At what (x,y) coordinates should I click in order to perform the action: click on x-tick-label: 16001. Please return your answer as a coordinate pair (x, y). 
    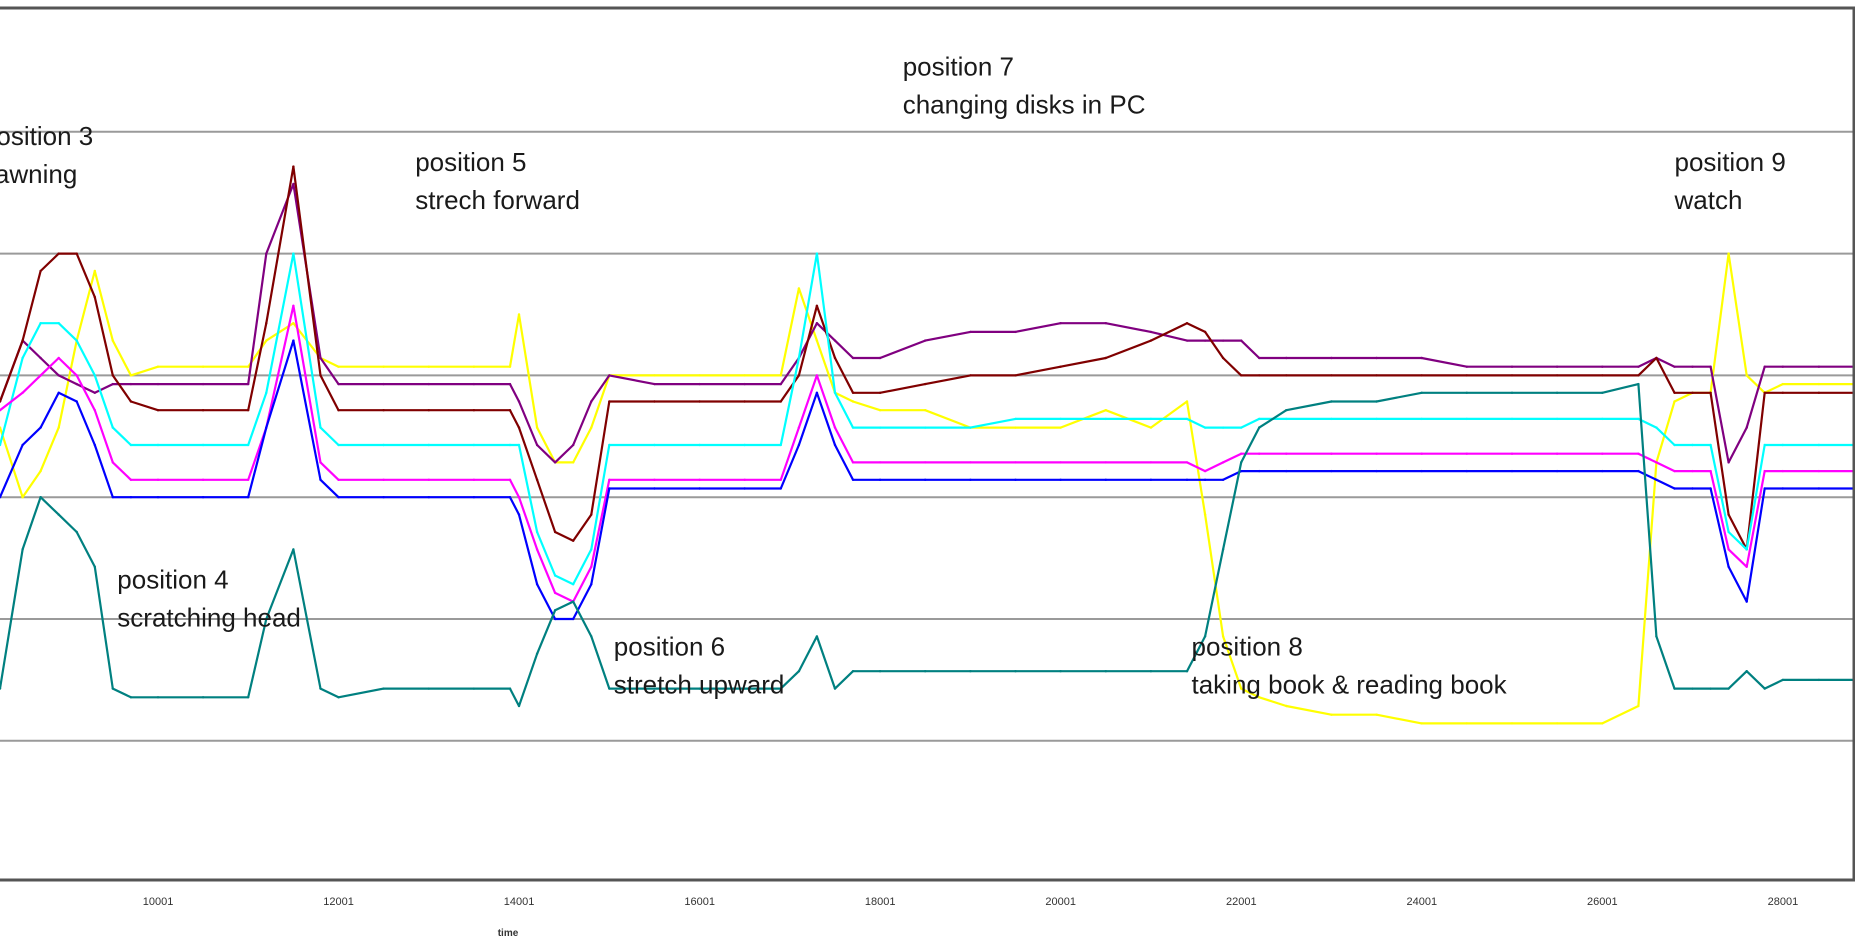
    Looking at the image, I should click on (699, 902).